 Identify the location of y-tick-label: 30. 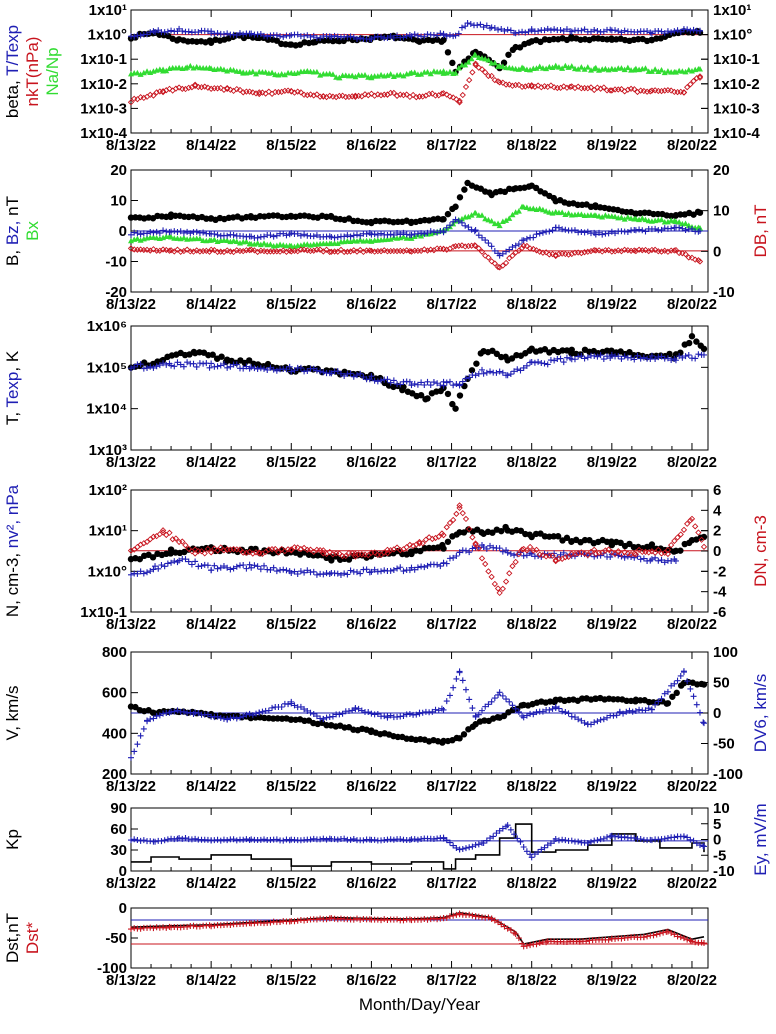
(118, 850).